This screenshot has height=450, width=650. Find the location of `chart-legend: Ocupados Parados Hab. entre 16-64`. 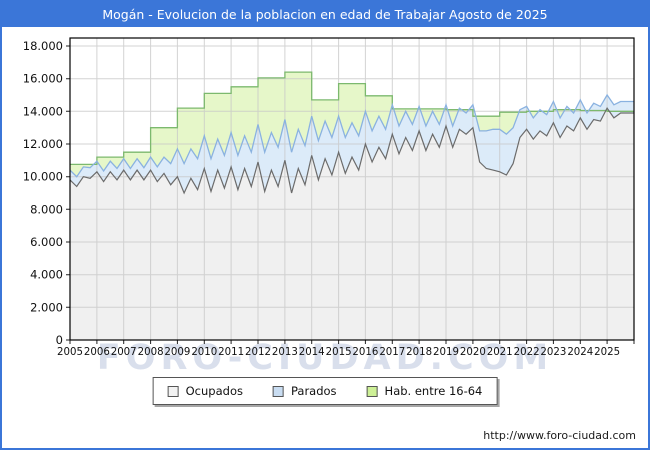

chart-legend: Ocupados Parados Hab. entre 16-64 is located at coordinates (325, 391).